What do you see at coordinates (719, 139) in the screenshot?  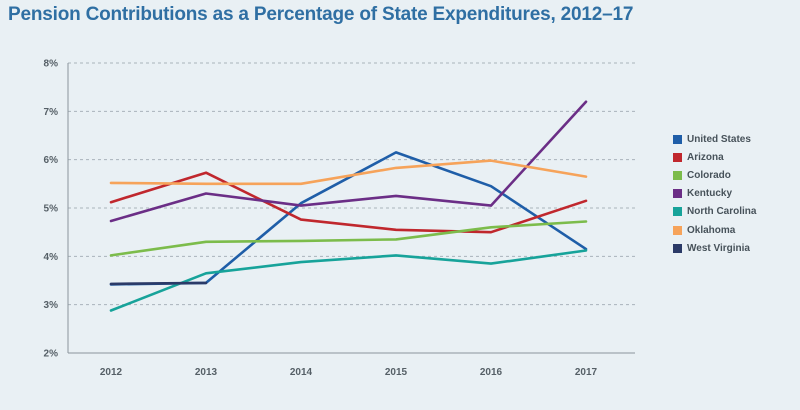 I see `legend-label: United States` at bounding box center [719, 139].